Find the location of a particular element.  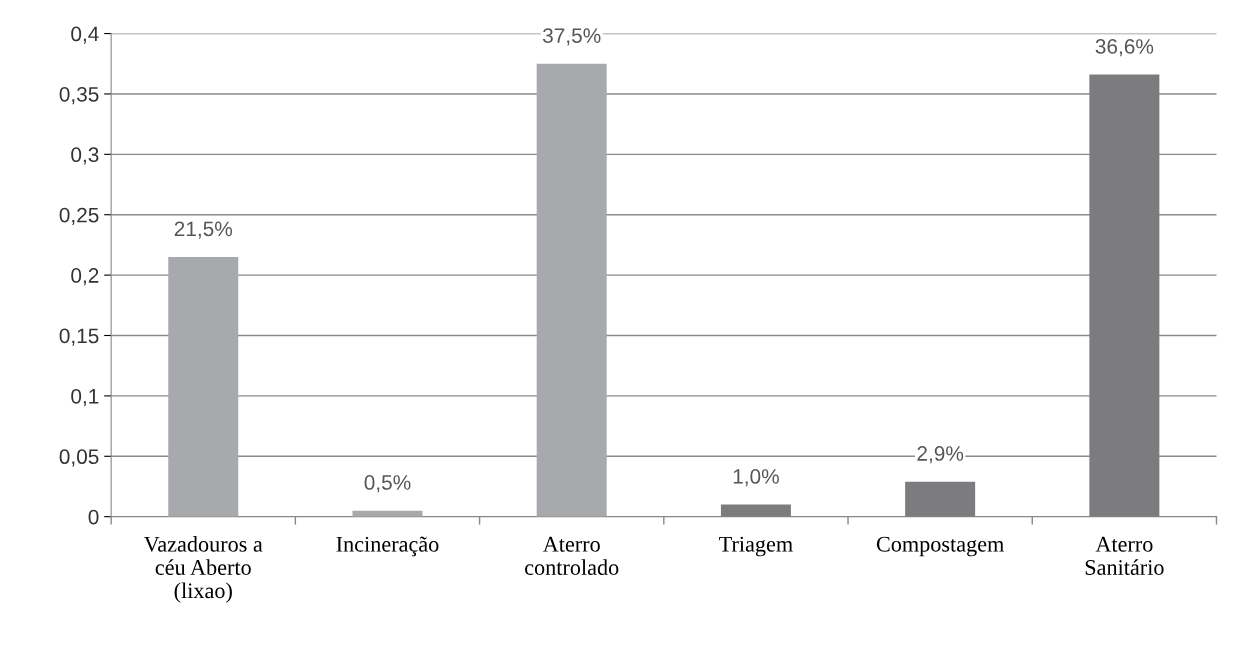

y-tick-label: 0,05 is located at coordinates (79, 458).